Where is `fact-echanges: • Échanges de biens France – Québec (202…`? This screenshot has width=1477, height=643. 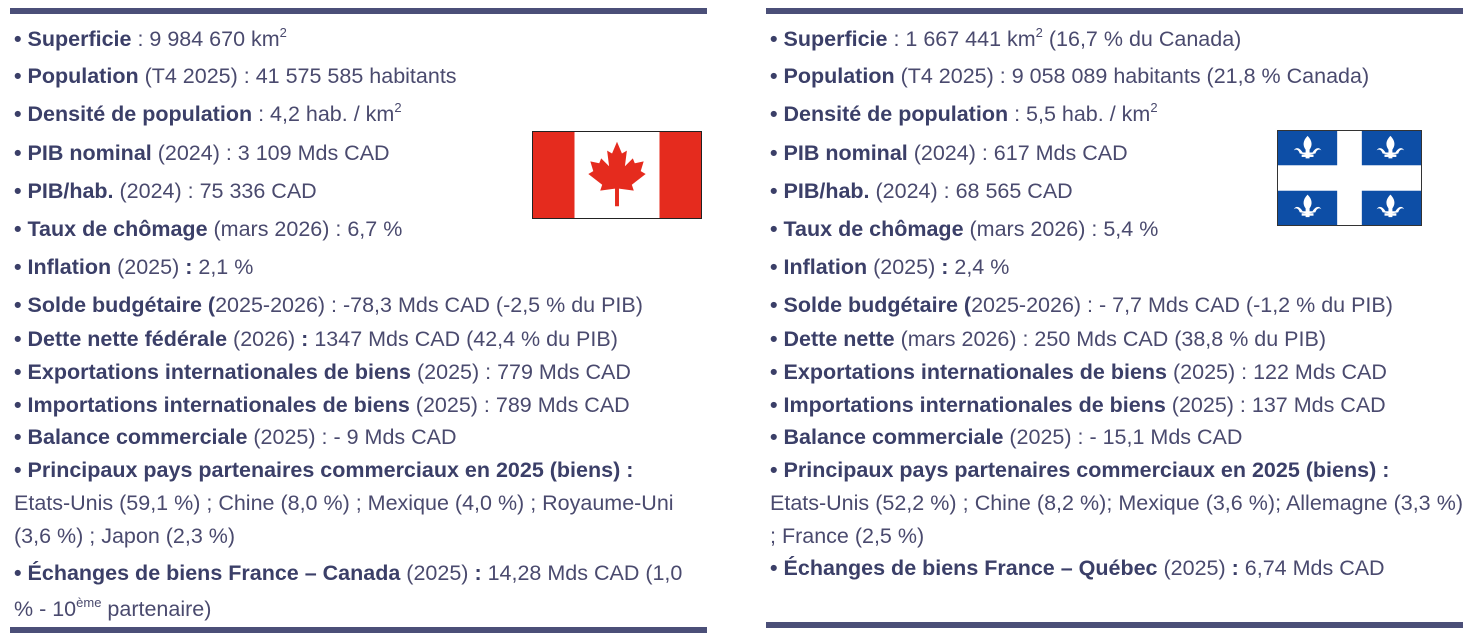 fact-echanges: • Échanges de biens France – Québec (202… is located at coordinates (1077, 568).